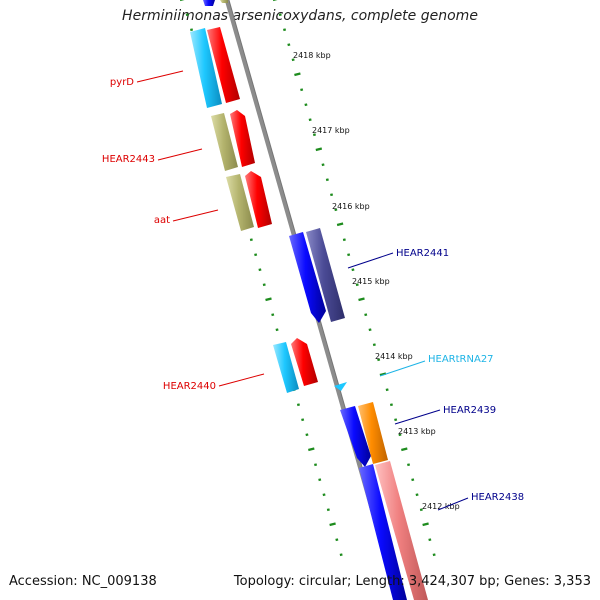  I want to click on gene-feature-red-aat, so click(258, 199).